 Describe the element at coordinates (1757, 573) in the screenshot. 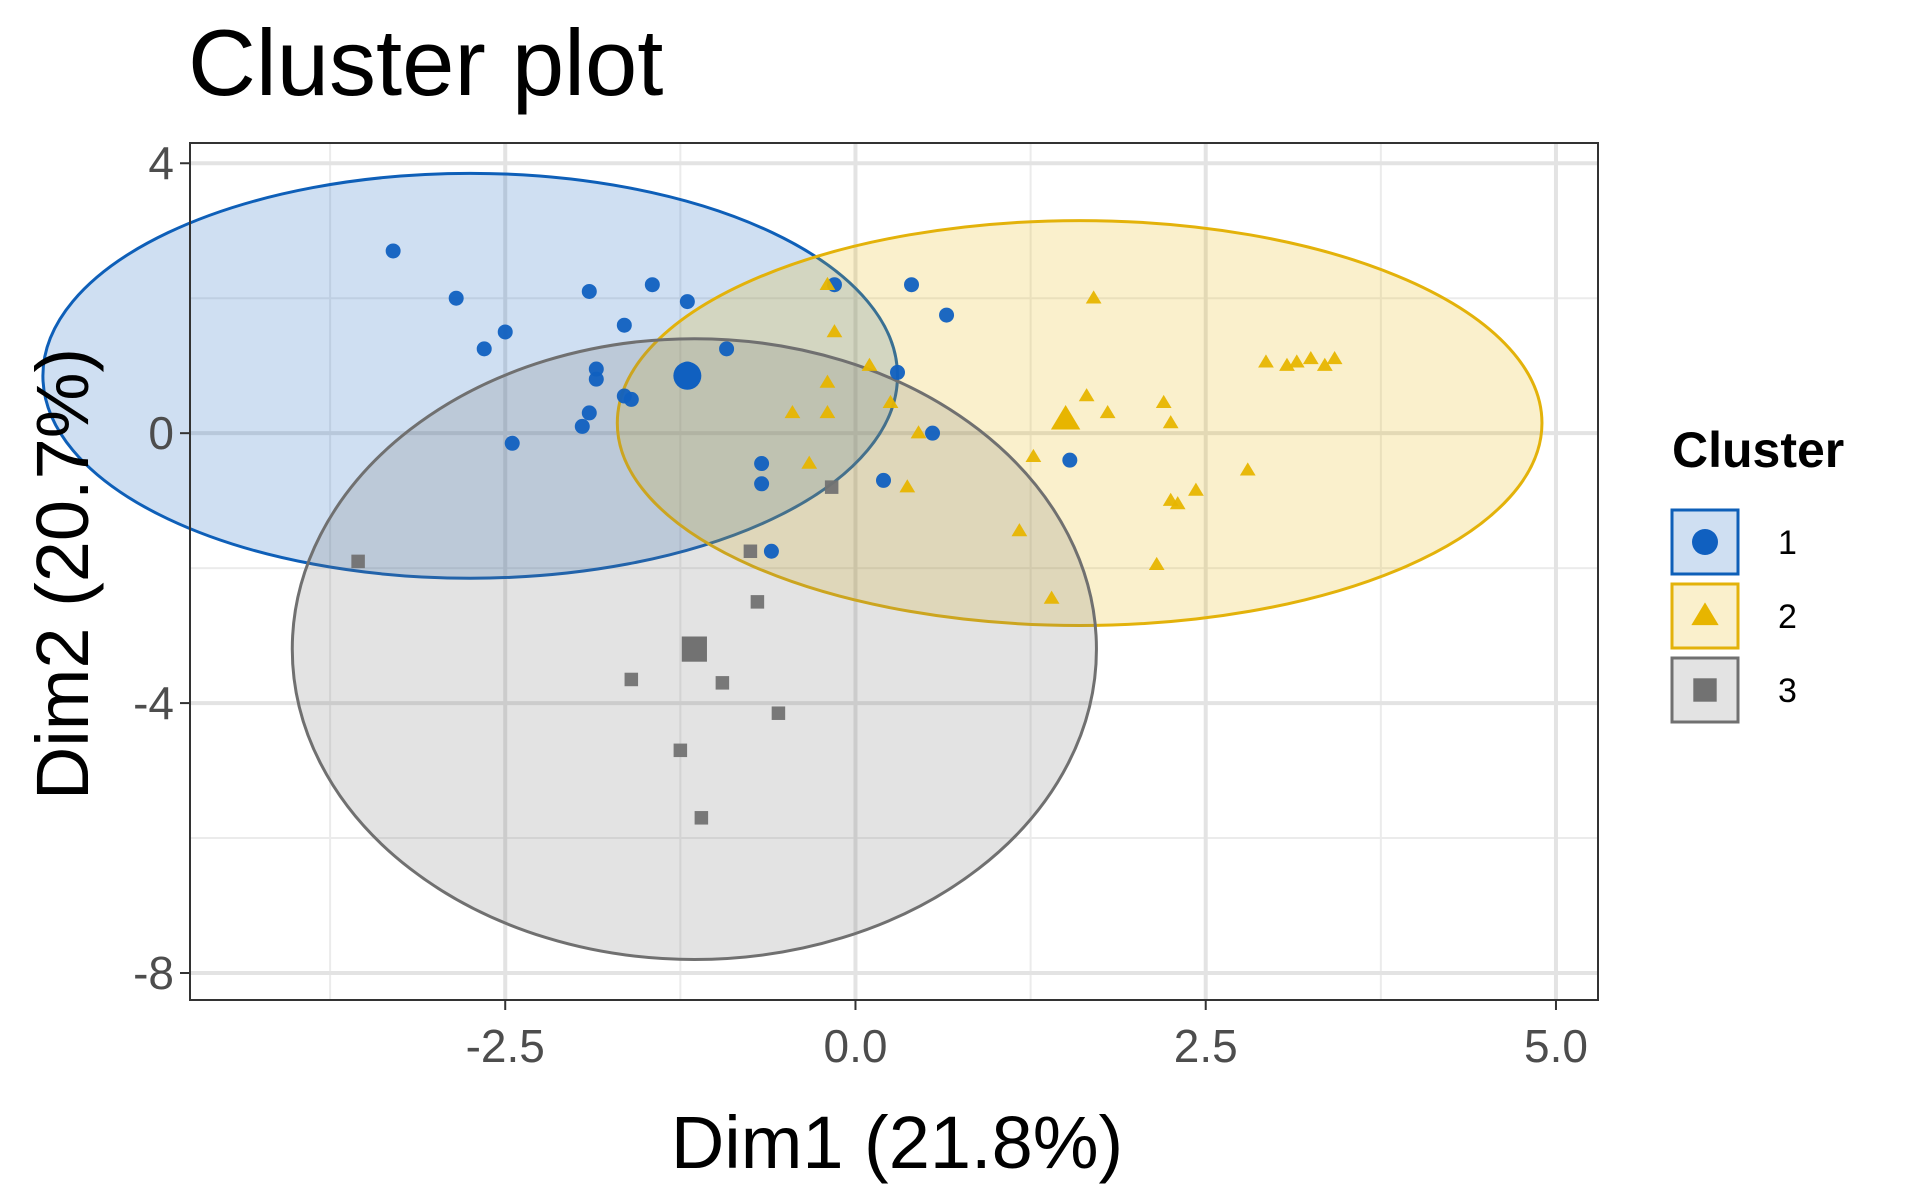

I see `legend: Cluster 1 2 3` at that location.